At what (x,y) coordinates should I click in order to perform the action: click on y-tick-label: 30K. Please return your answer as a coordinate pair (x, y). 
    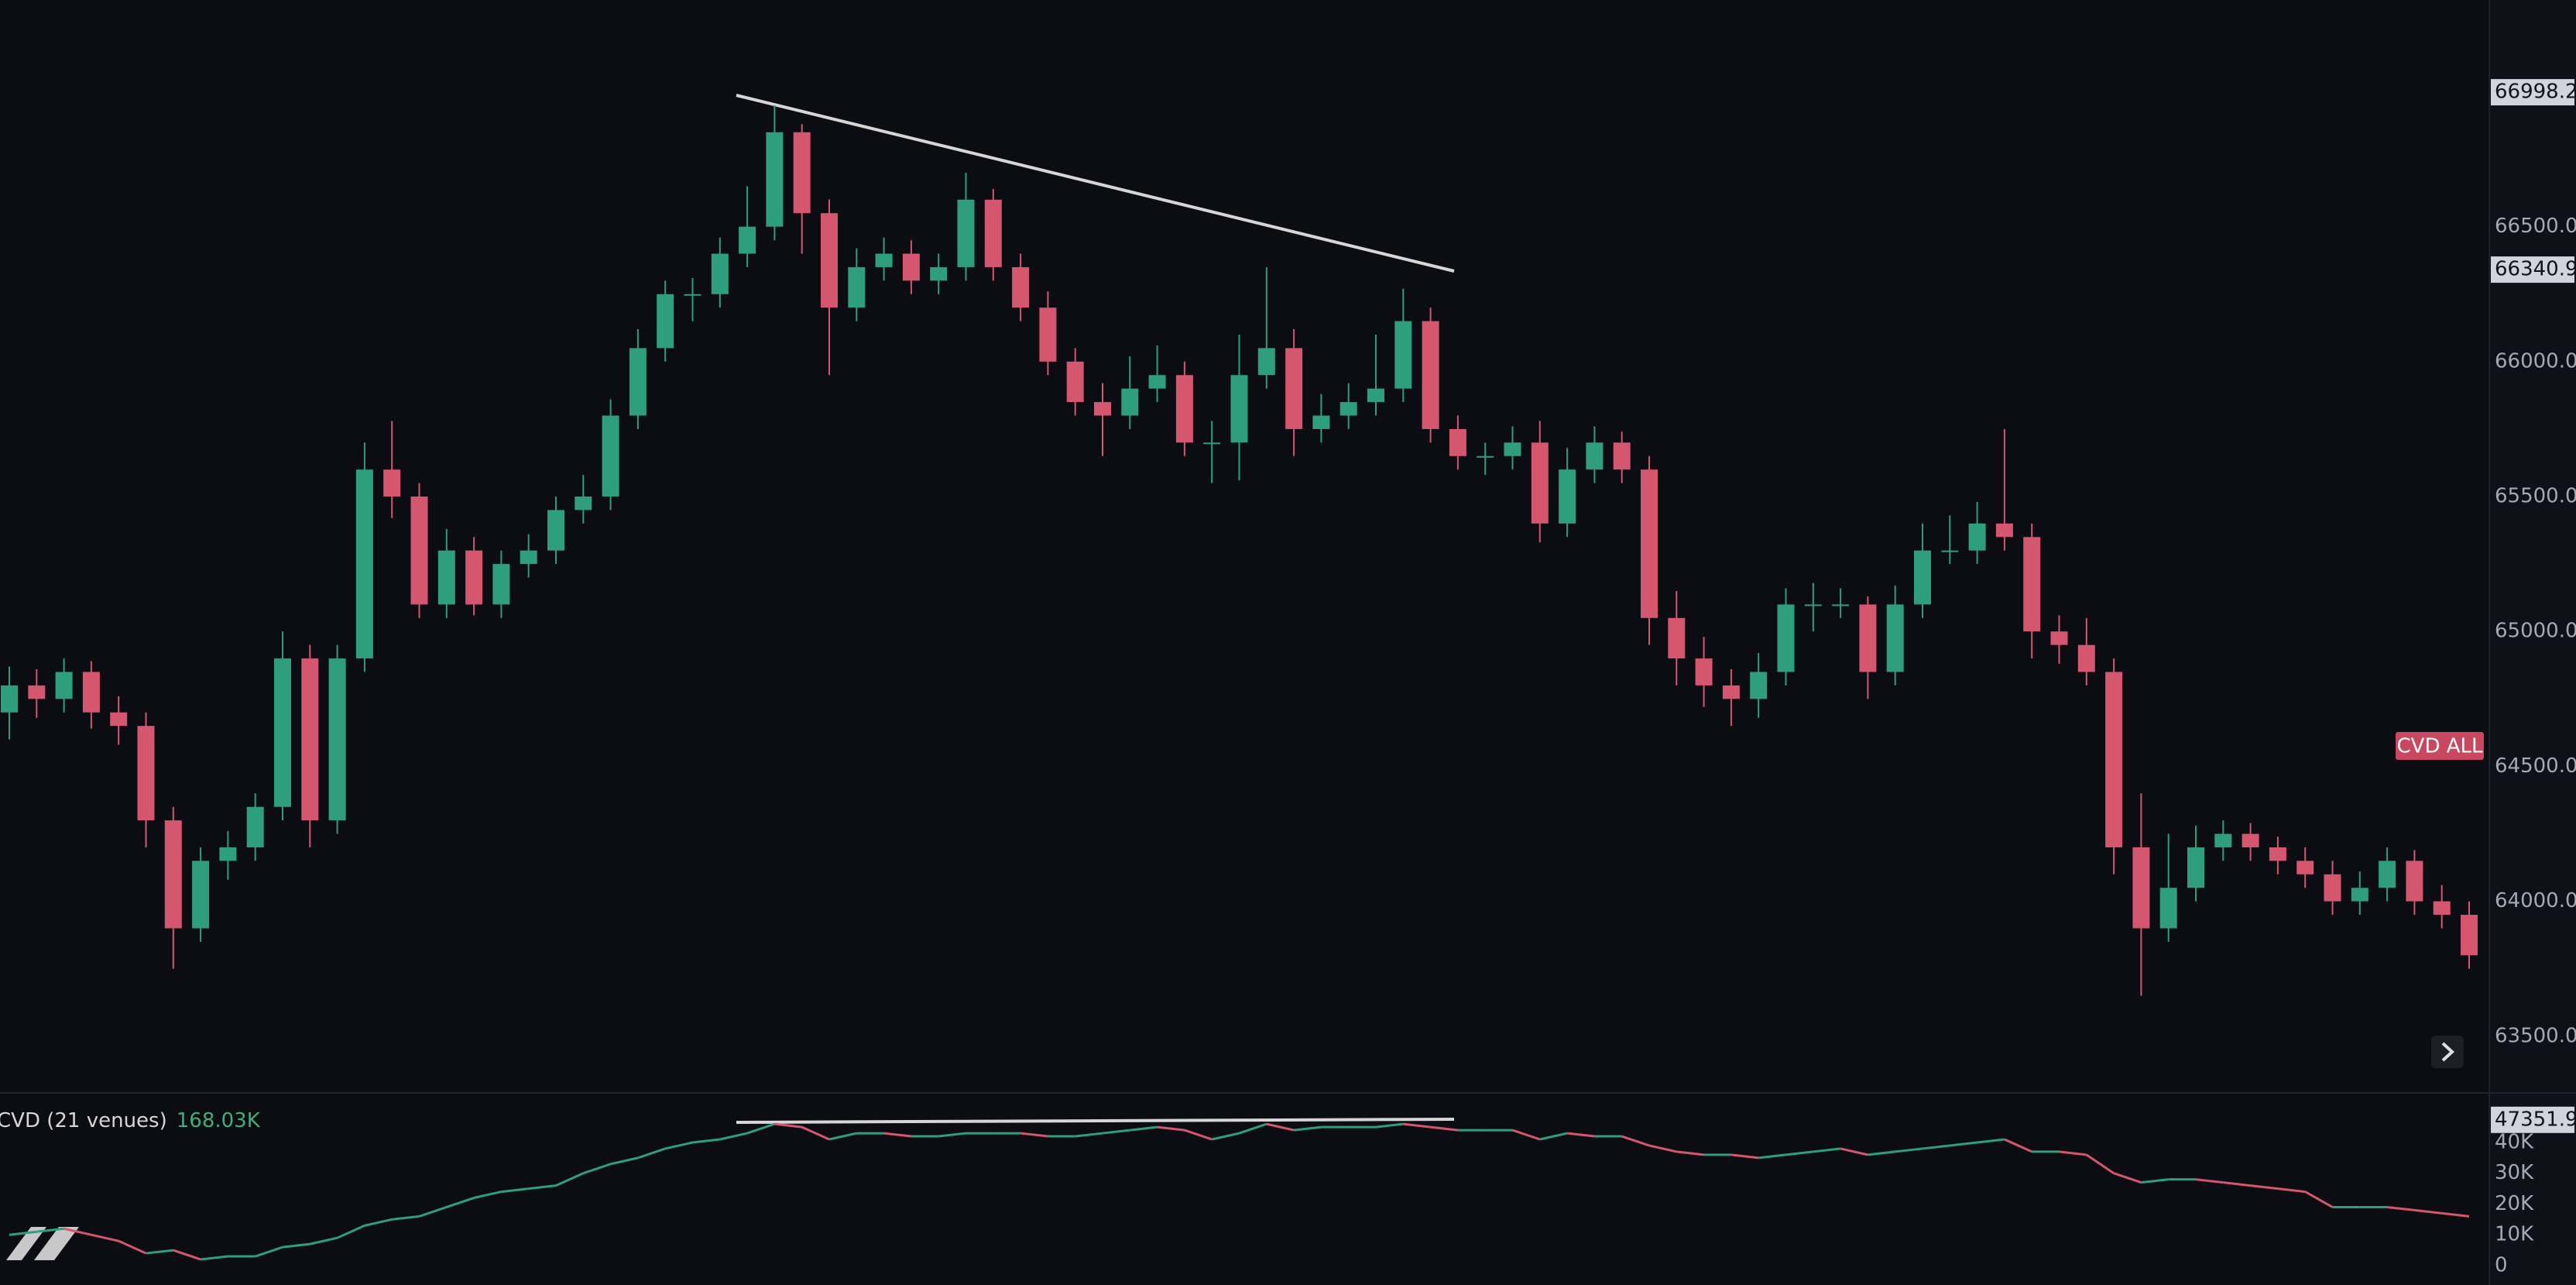
    Looking at the image, I should click on (2514, 1172).